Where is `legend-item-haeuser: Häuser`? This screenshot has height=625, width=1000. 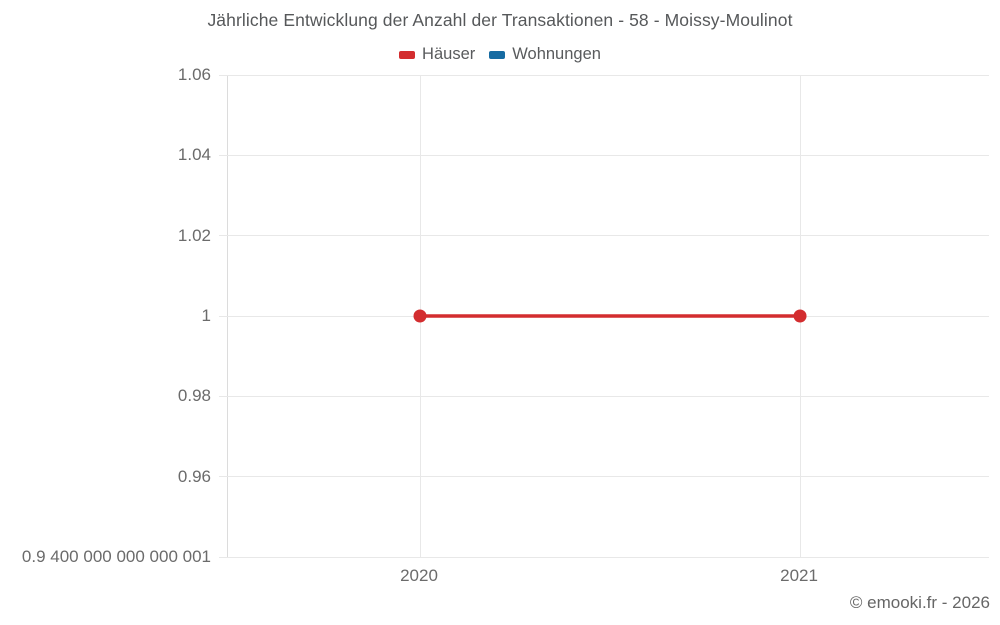
legend-item-haeuser: Häuser is located at coordinates (437, 54).